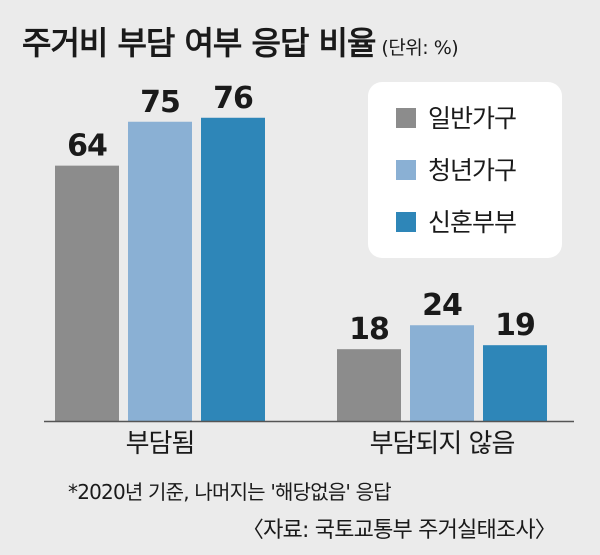 This screenshot has height=555, width=600. What do you see at coordinates (160, 444) in the screenshot?
I see `category-label-1: 부담됨` at bounding box center [160, 444].